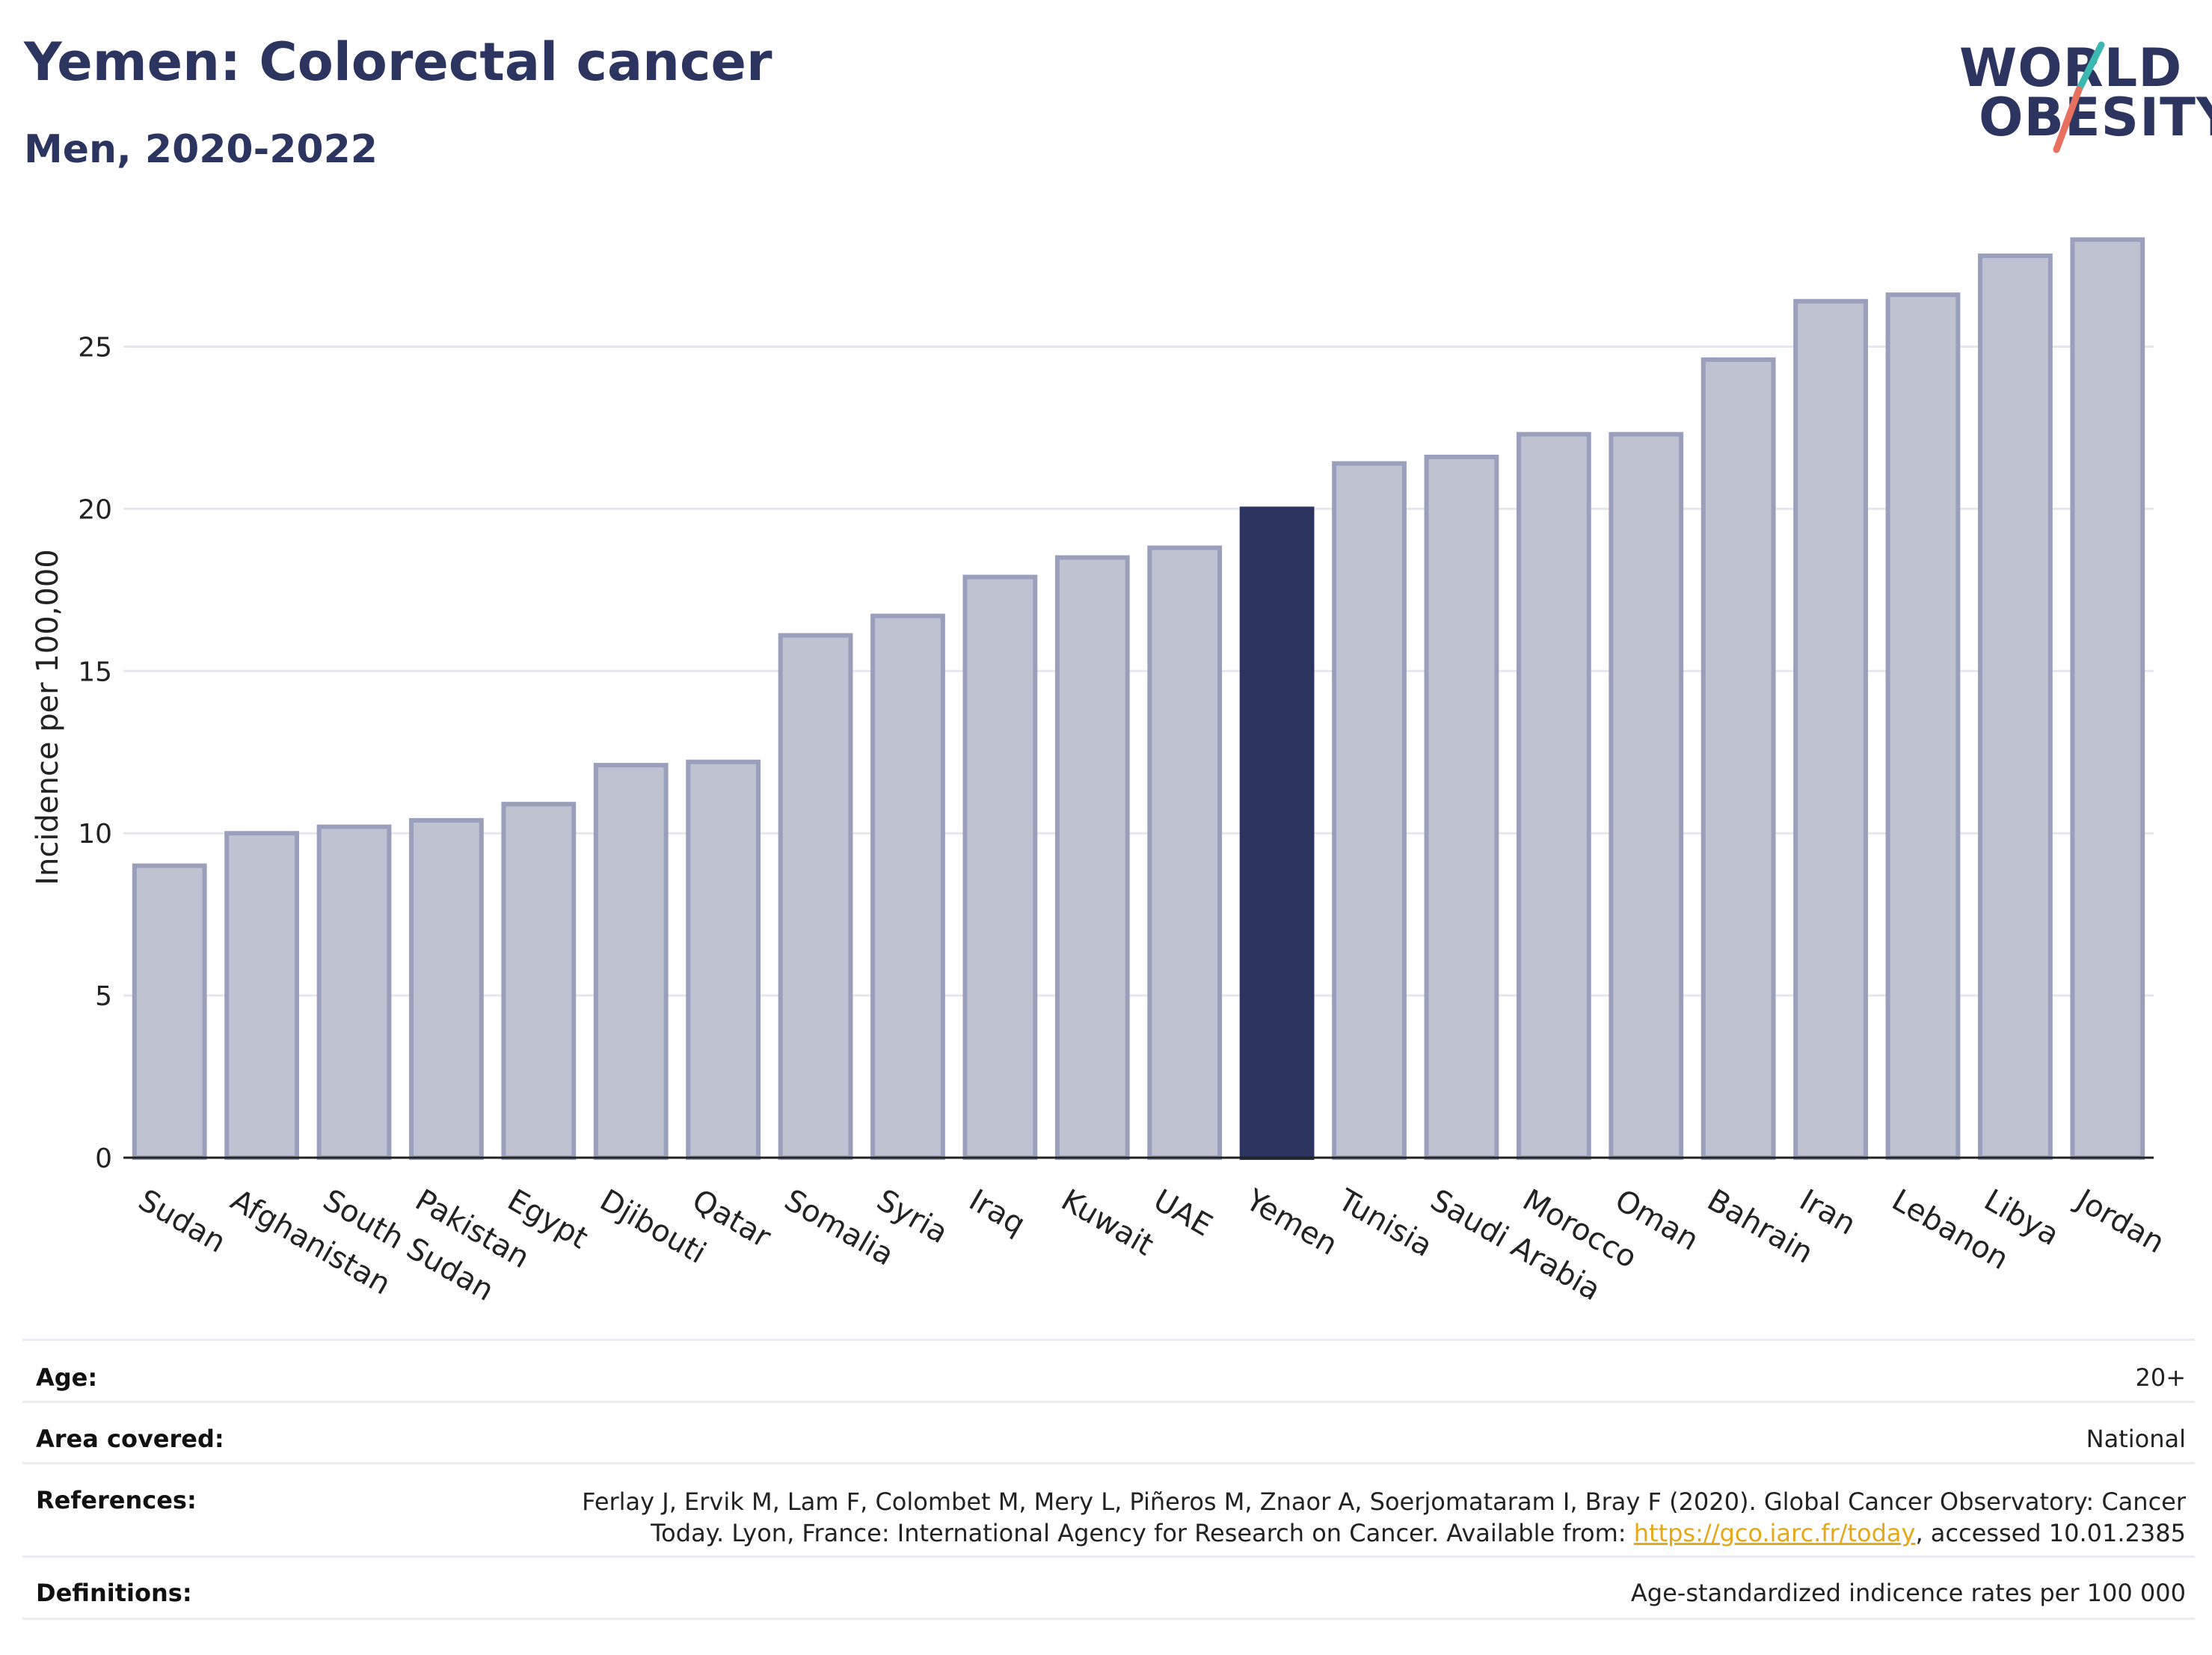  I want to click on bar-iraq, so click(1000, 867).